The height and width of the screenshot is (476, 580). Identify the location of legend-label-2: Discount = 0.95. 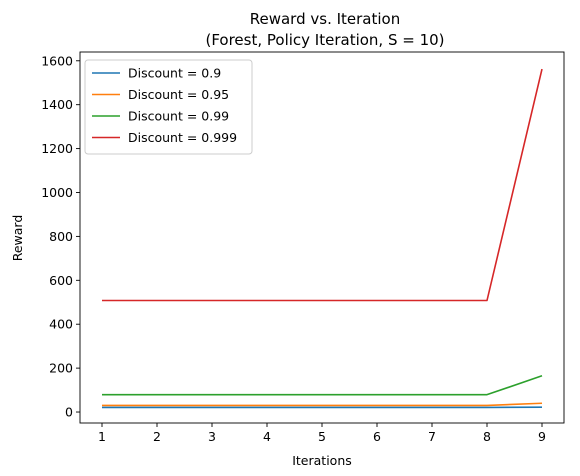
(178, 94).